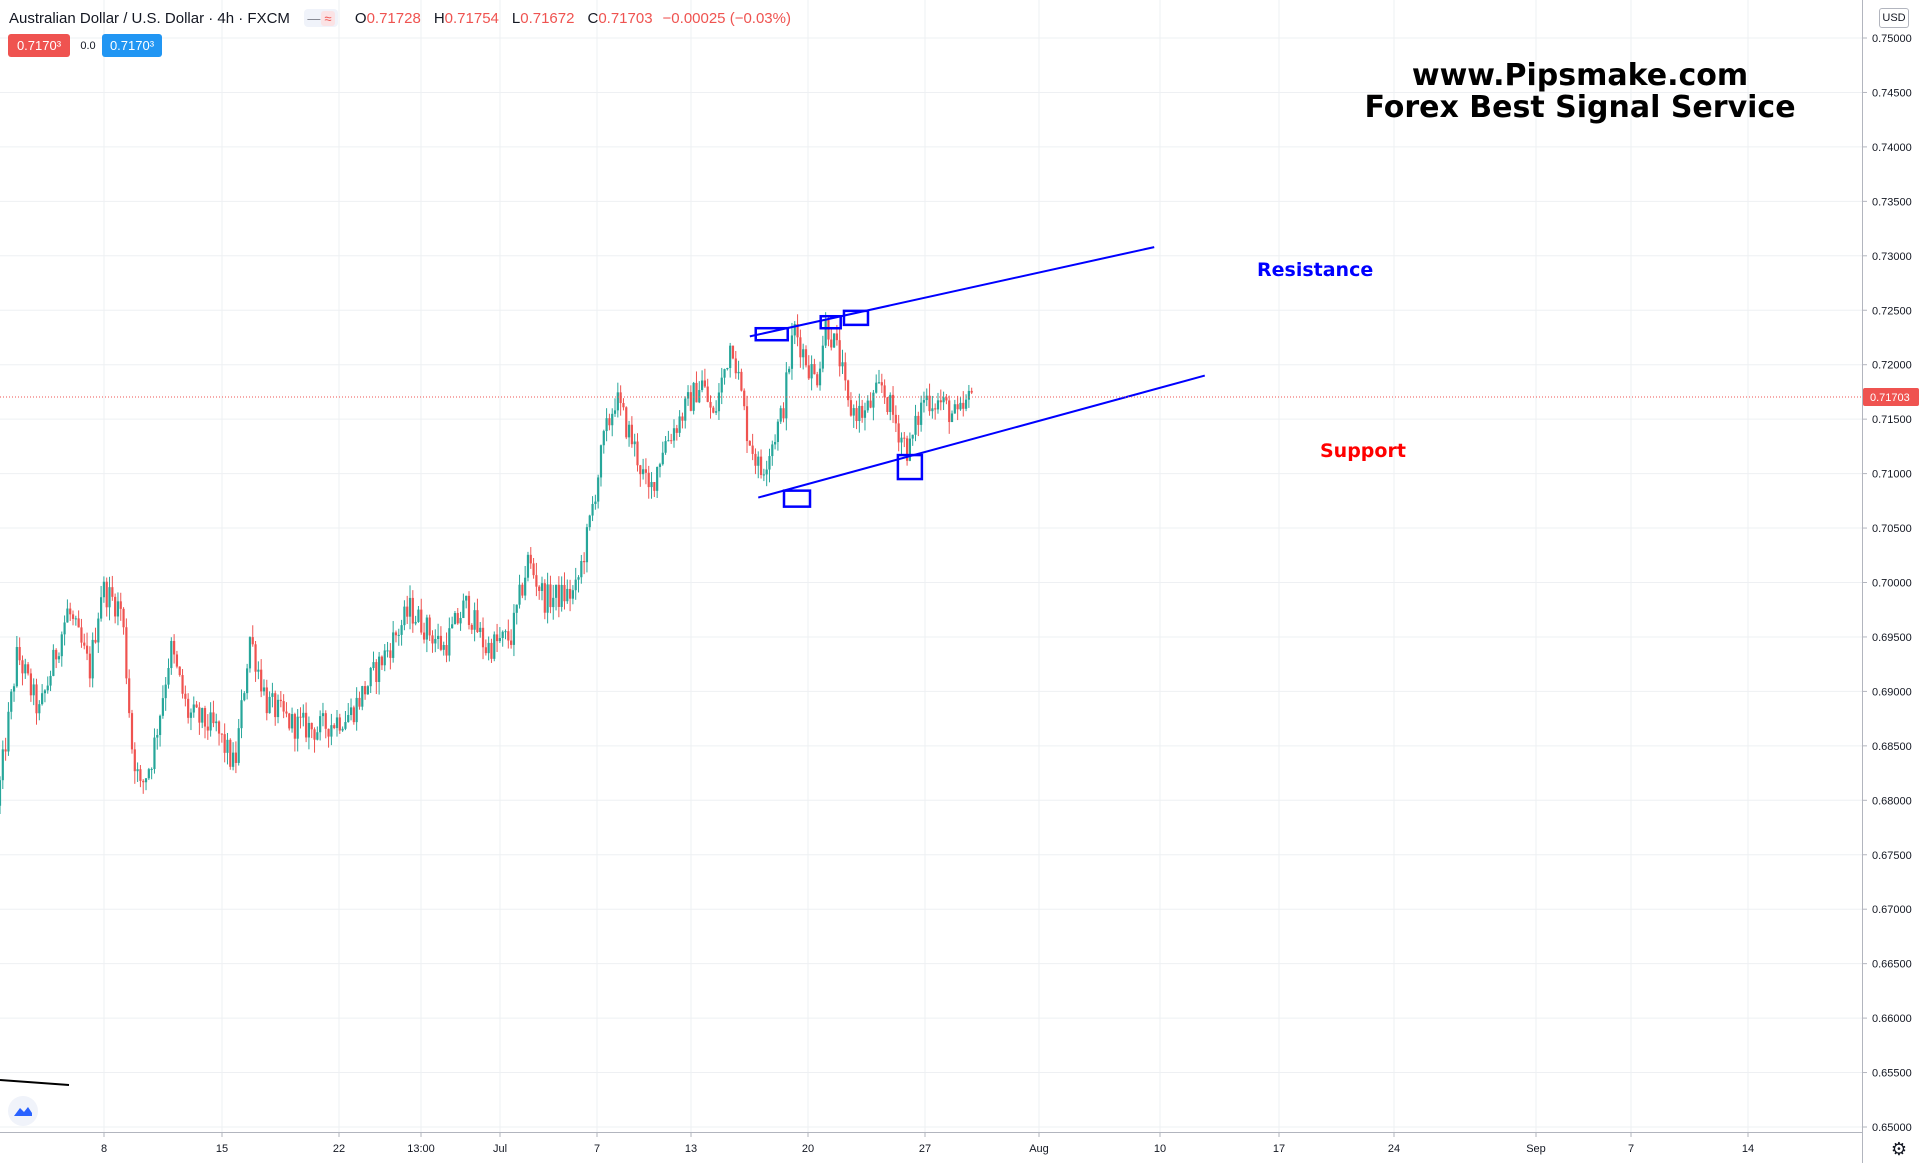 The image size is (1919, 1163). I want to click on minus-icon: —, so click(314, 18).